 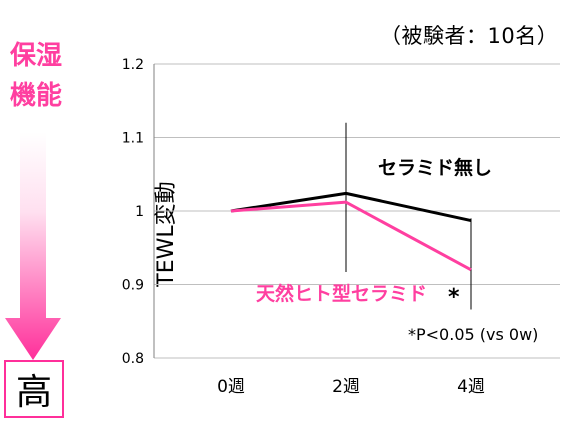 I want to click on x-tick-label: 0週, so click(x=231, y=387).